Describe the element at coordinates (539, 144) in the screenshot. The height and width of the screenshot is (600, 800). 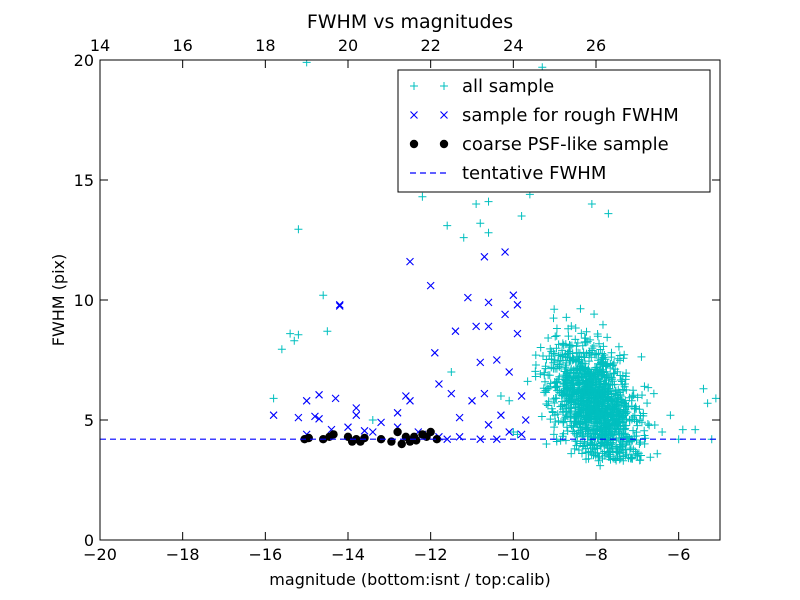
I see `legend-entry: coarse PSF-like sample` at that location.